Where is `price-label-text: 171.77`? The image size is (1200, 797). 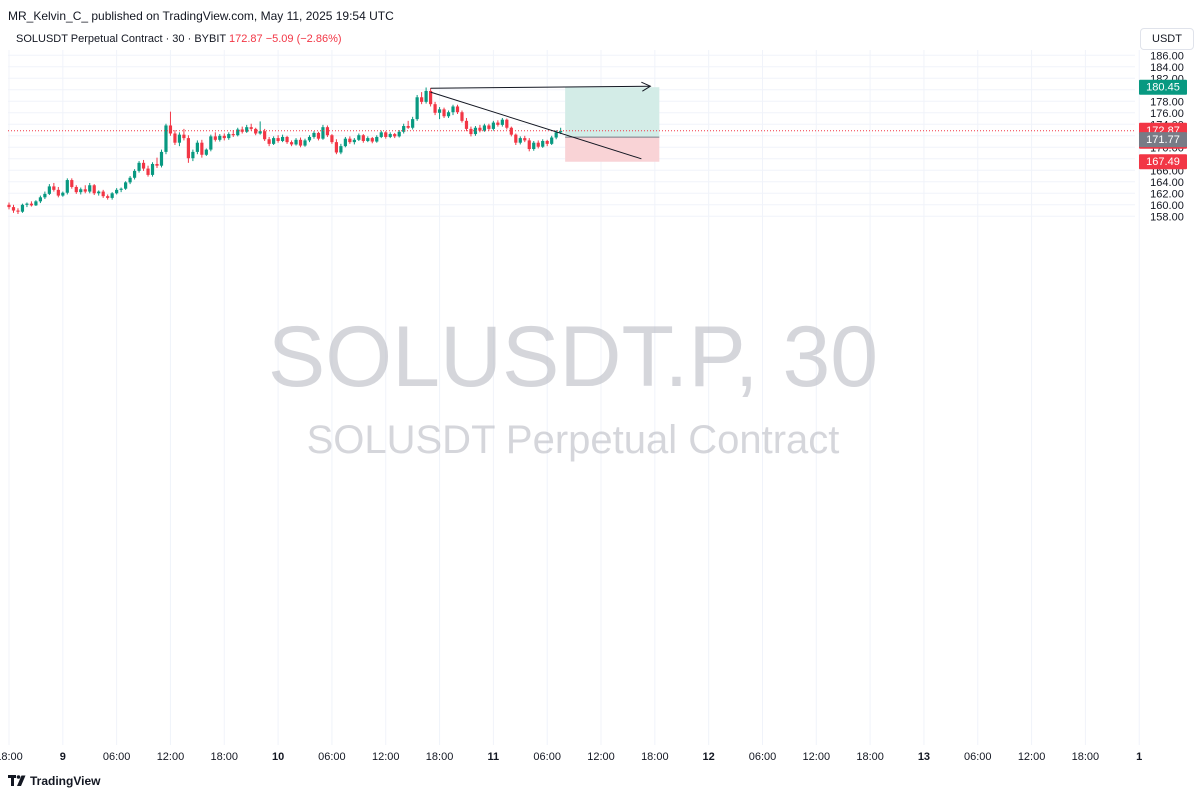
price-label-text: 171.77 is located at coordinates (1163, 140).